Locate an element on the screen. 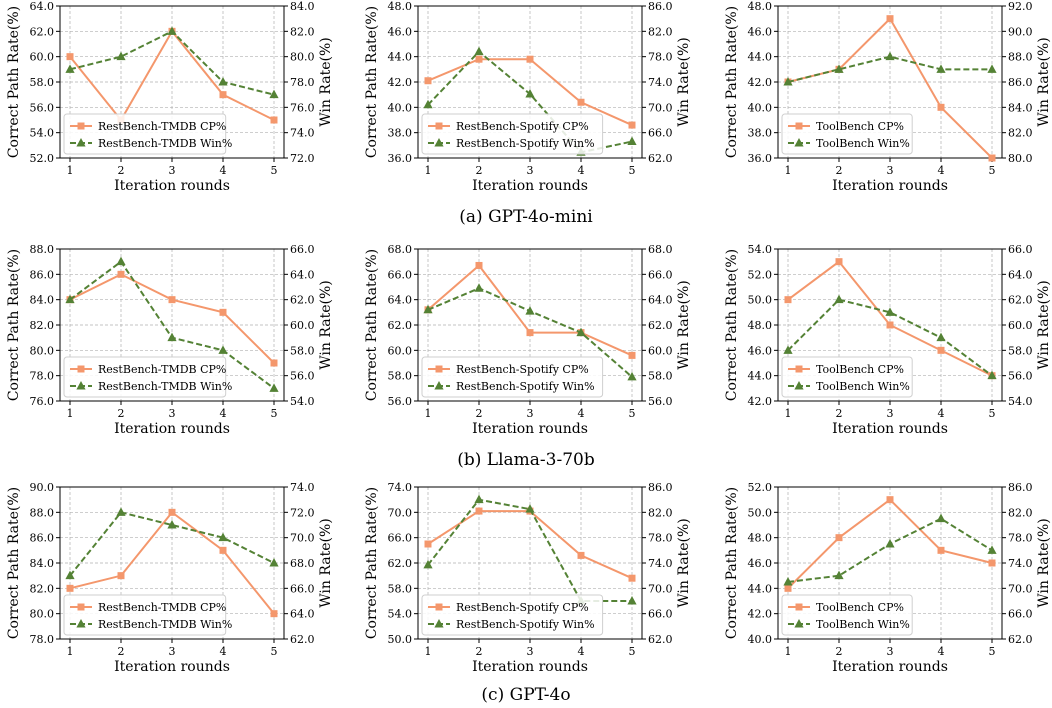 This screenshot has width=1052, height=708. y-axis-label: Correct Path Rate(%) is located at coordinates (372, 82).